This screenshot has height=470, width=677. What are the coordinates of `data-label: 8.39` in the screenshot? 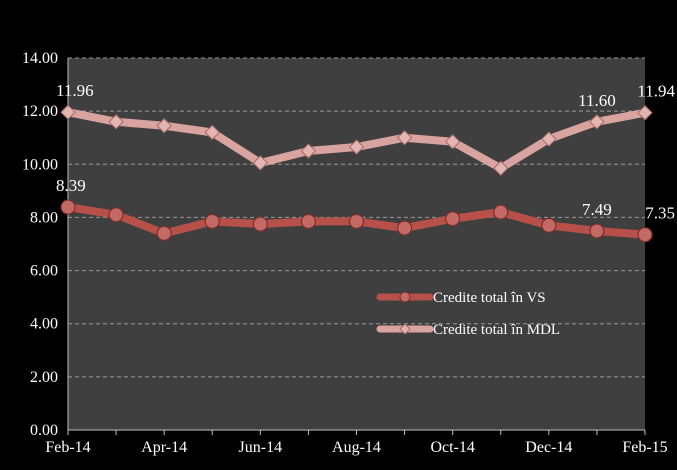 It's located at (71, 185).